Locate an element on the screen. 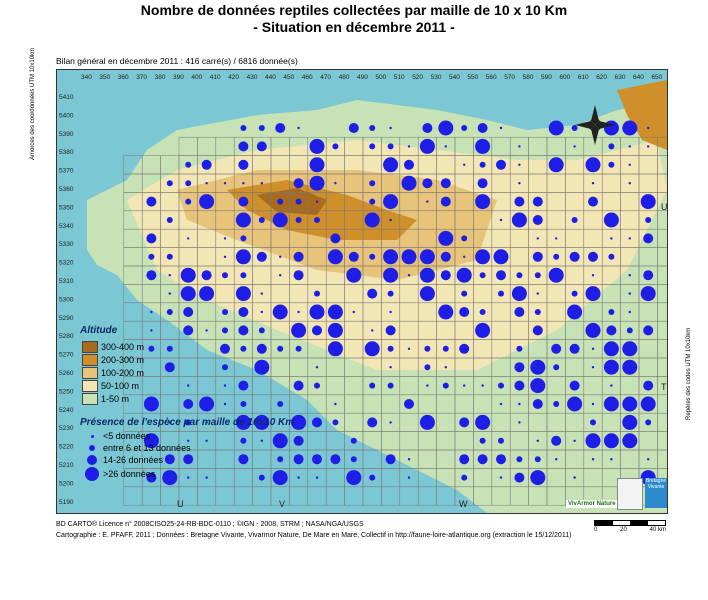  y-tick-label: 5330 is located at coordinates (66, 244).